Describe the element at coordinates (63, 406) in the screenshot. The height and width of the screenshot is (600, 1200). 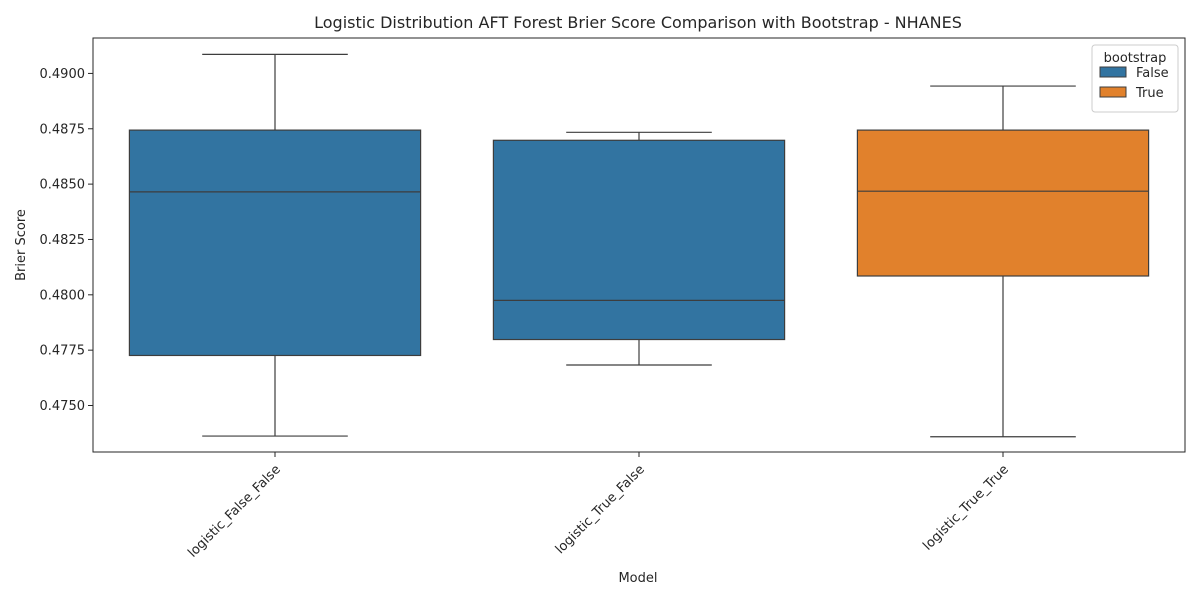
I see `y-tick-label: 0.4750` at that location.